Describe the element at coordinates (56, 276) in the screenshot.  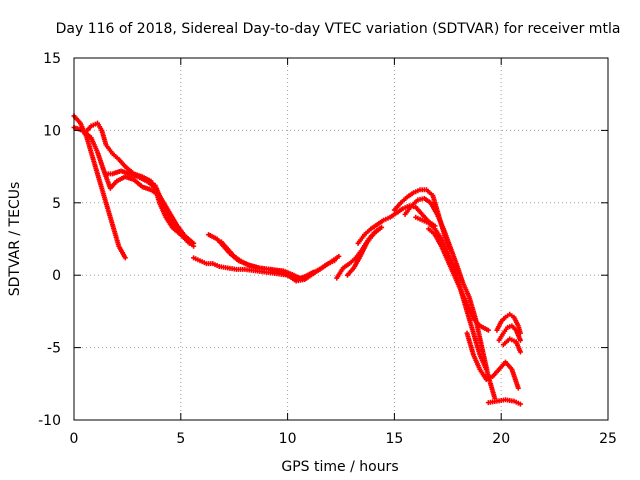
I see `y-tick-label: 0` at that location.